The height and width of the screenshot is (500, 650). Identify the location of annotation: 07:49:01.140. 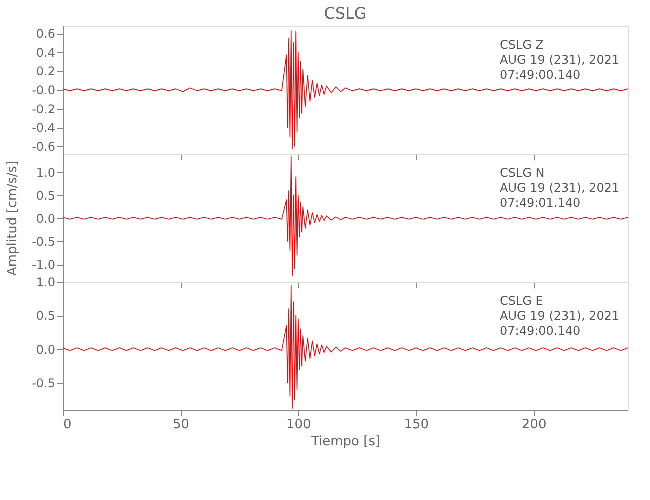
(540, 203).